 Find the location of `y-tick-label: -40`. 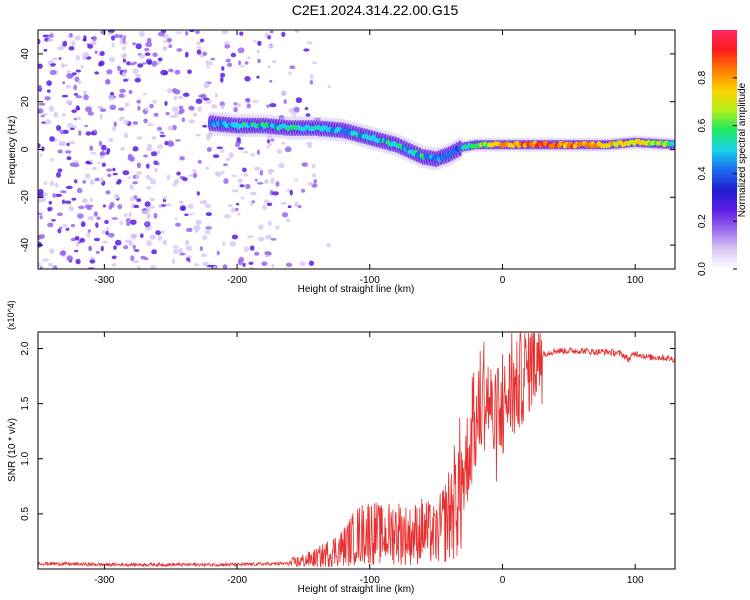

y-tick-label: -40 is located at coordinates (25, 244).